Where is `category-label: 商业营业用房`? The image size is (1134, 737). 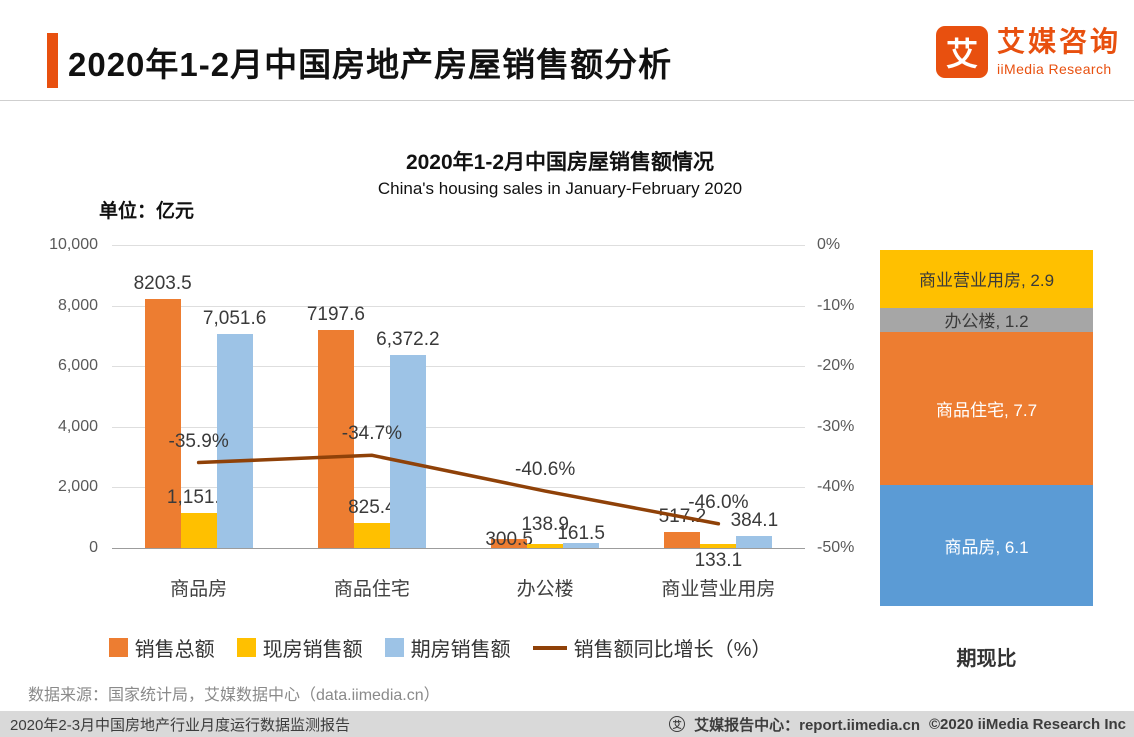 category-label: 商业营业用房 is located at coordinates (718, 589).